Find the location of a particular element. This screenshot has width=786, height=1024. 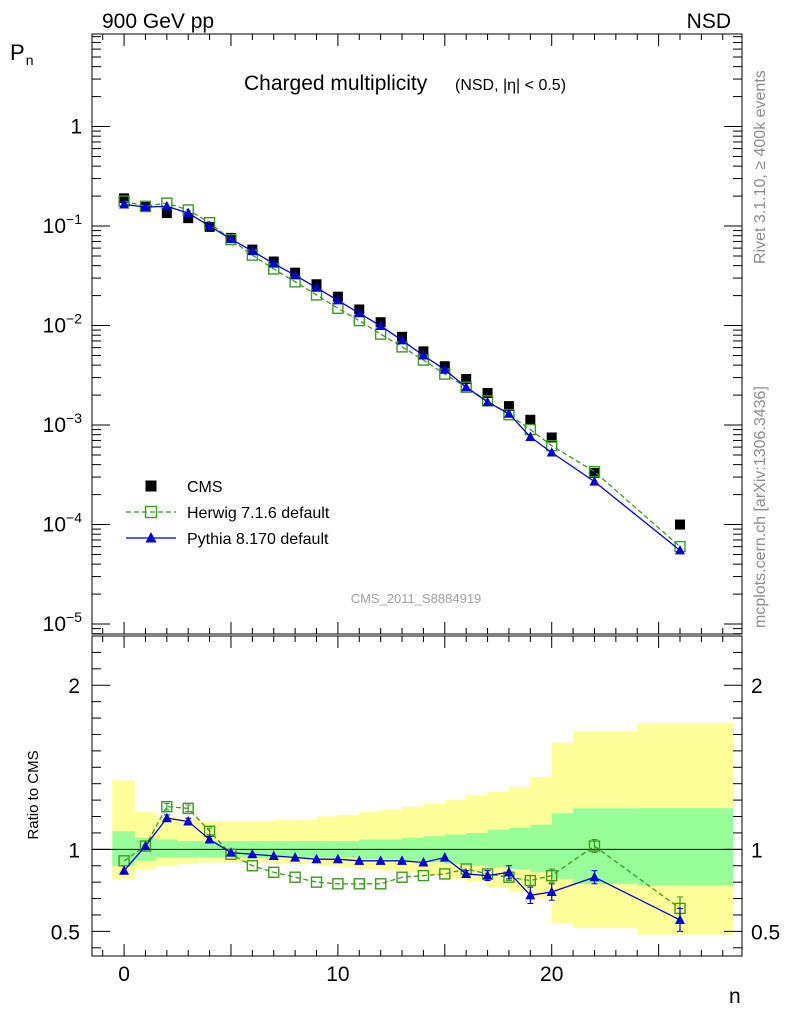

y-tick-label-top--4: 10⁻⁴ is located at coordinates (63, 523).